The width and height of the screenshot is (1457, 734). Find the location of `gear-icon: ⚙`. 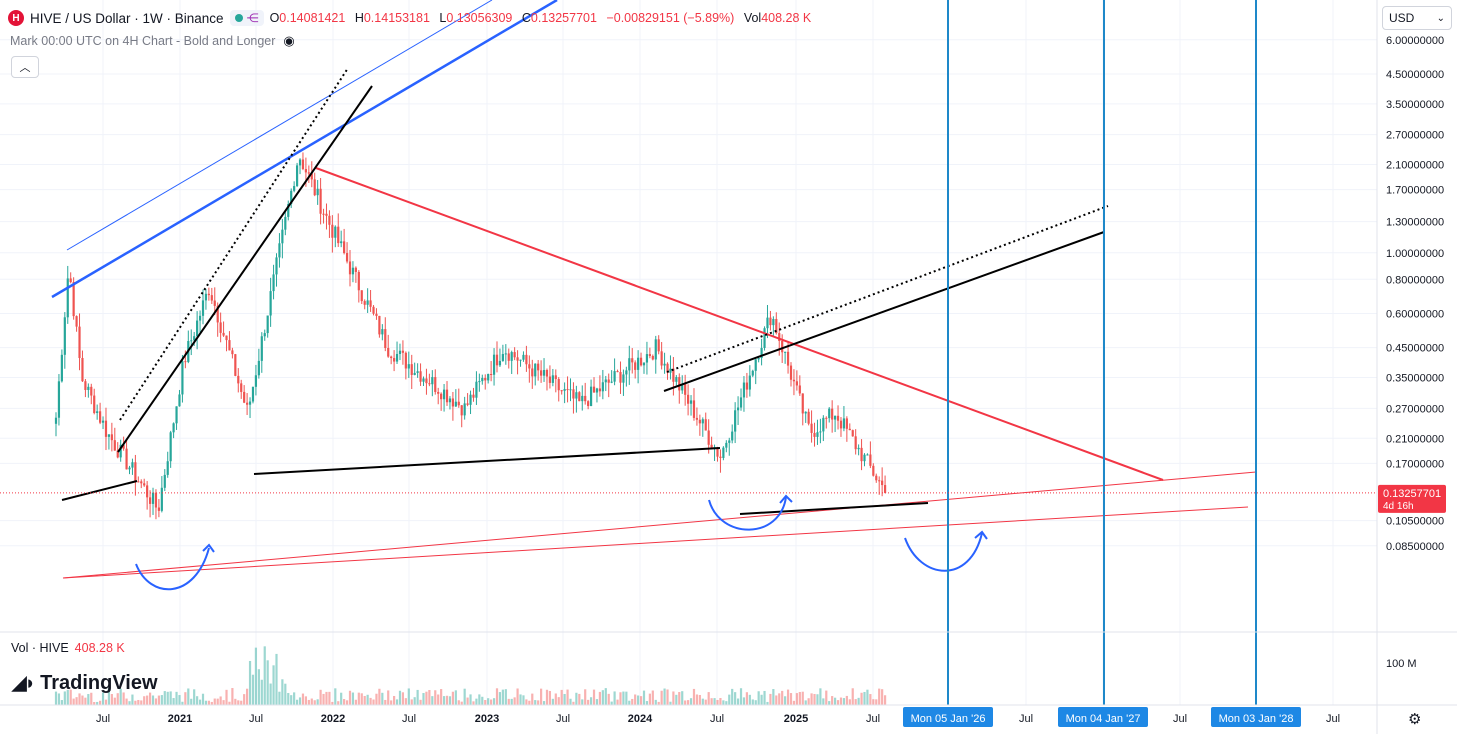

gear-icon: ⚙ is located at coordinates (1415, 719).